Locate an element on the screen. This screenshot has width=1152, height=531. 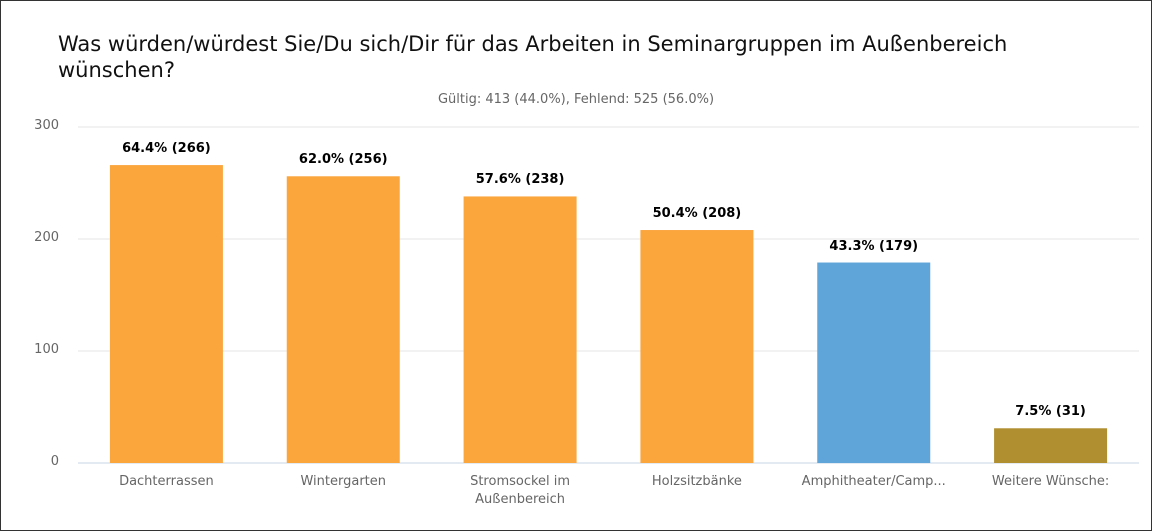
y-tick-label: 200 is located at coordinates (46, 237).